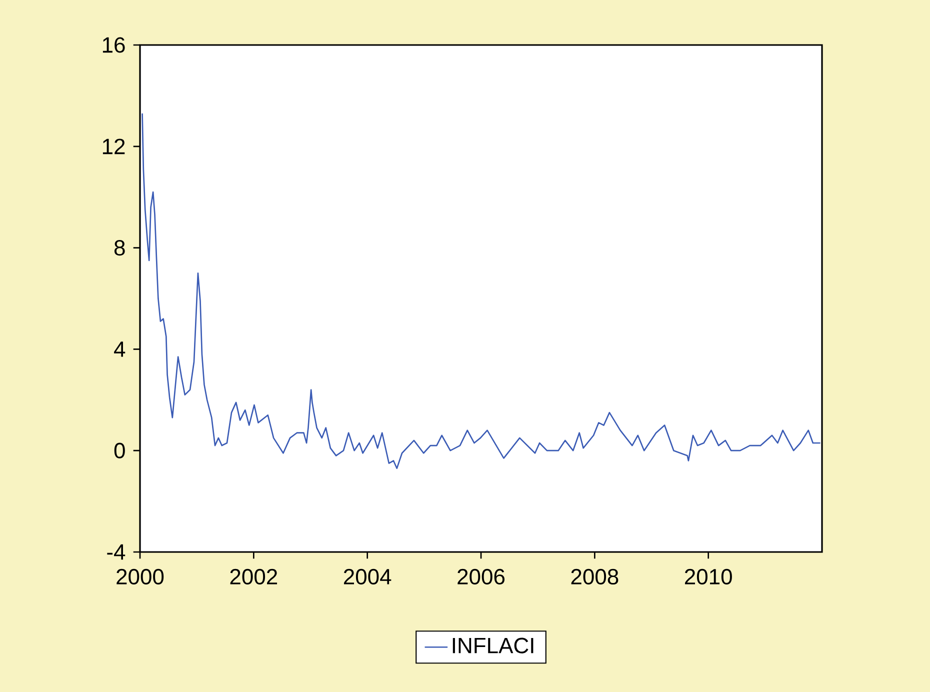  Describe the element at coordinates (254, 576) in the screenshot. I see `x-tick-label: 2002` at that location.